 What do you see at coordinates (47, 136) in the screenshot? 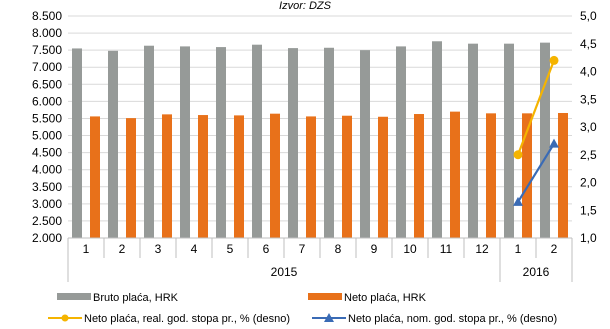
I see `y-left-tick-label: 5.000` at bounding box center [47, 136].